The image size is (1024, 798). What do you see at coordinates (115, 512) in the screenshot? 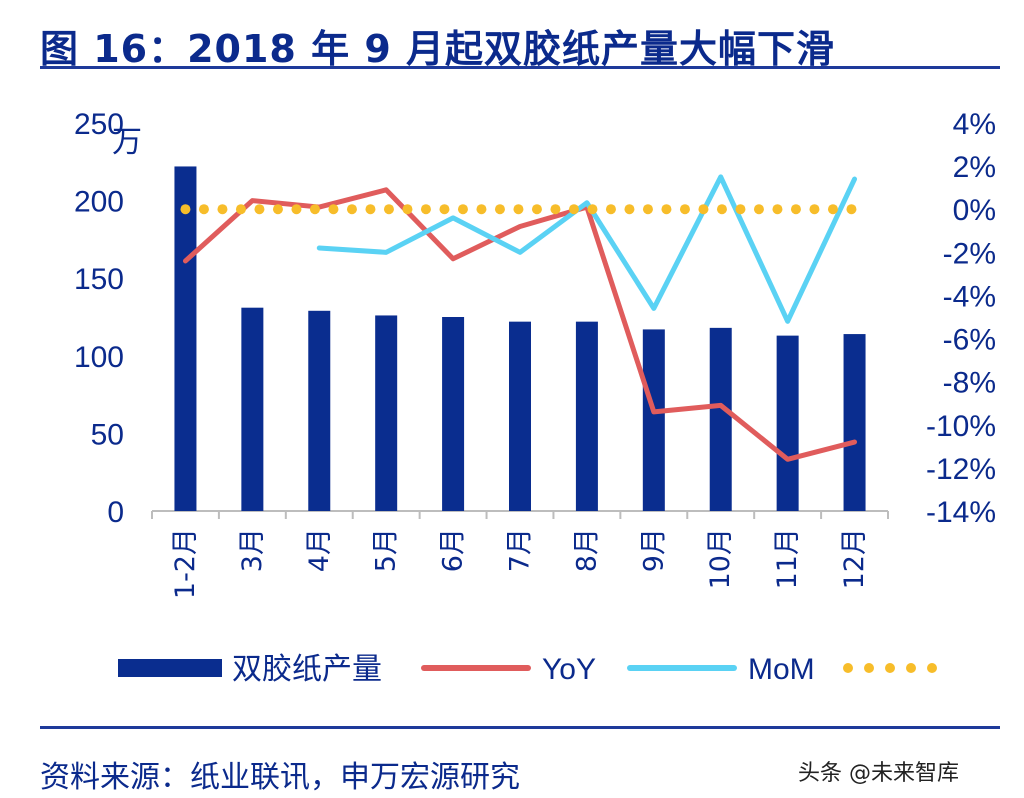
I see `y-left-tick-label: 0` at bounding box center [115, 512].